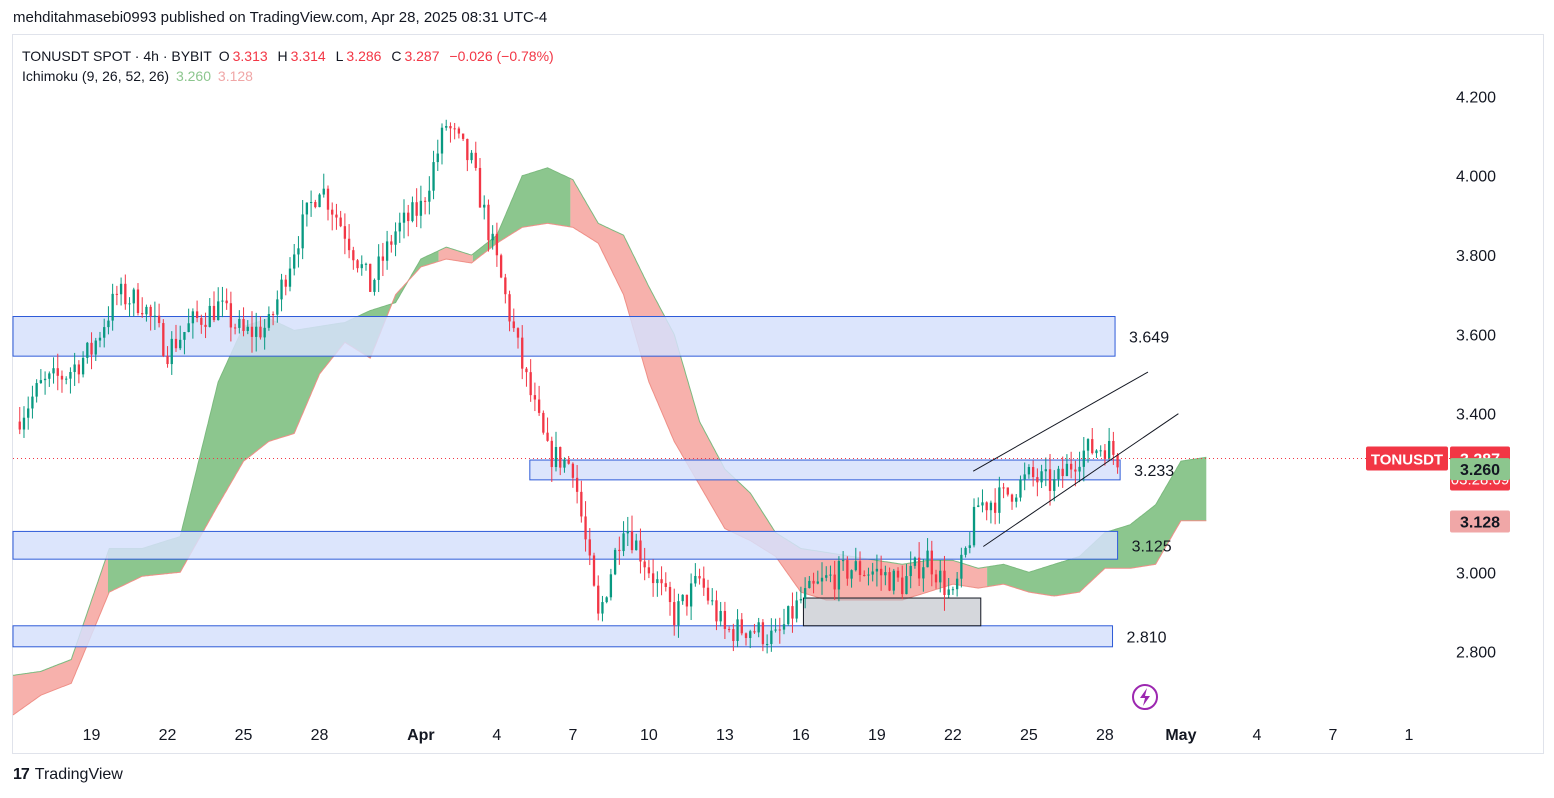 The width and height of the screenshot is (1554, 798). I want to click on x-tick-label: 4, so click(496, 735).